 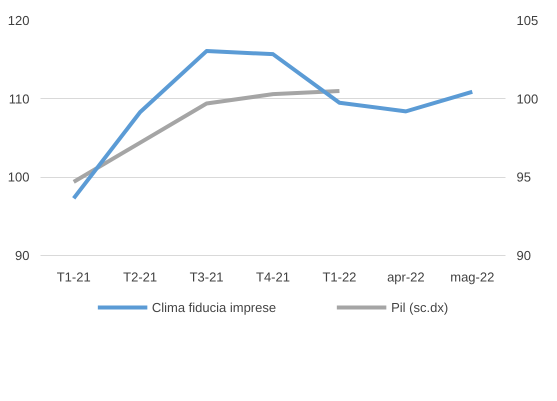 What do you see at coordinates (339, 277) in the screenshot?
I see `x-tick-label: T1-22` at bounding box center [339, 277].